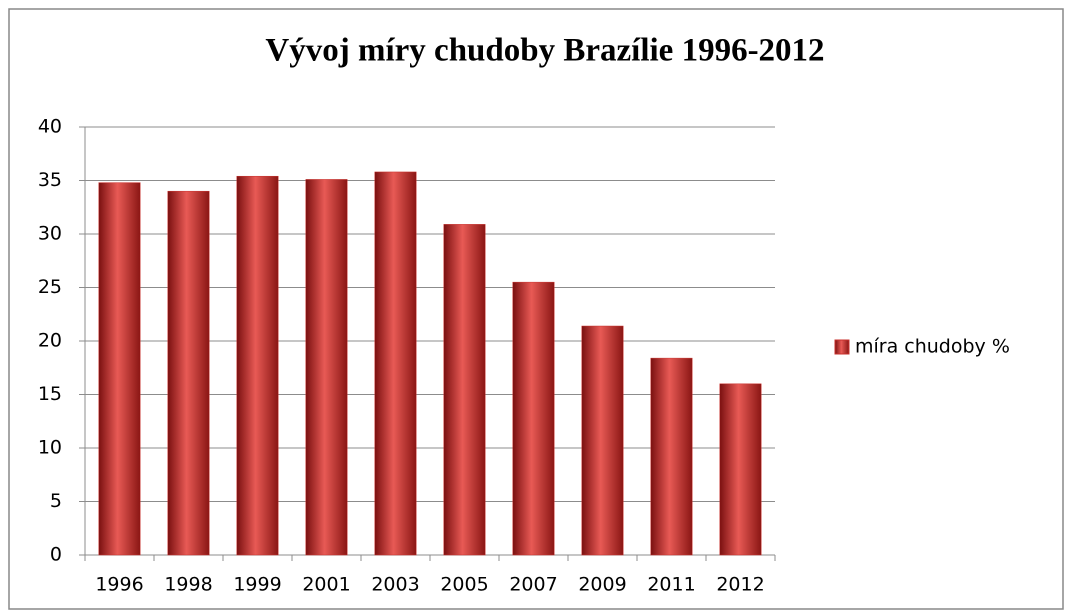 The image size is (1072, 612). Describe the element at coordinates (602, 585) in the screenshot. I see `x-tick-label: 2009` at that location.